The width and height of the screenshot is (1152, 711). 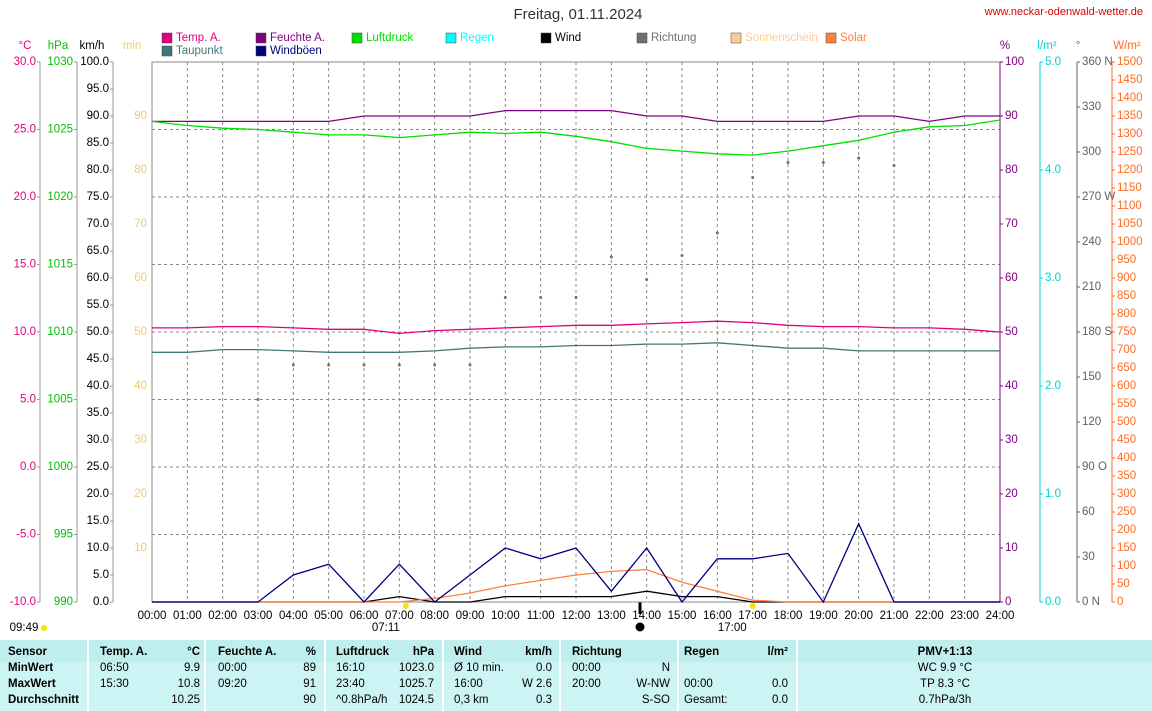 I want to click on table-cell: Richtung, so click(x=597, y=652).